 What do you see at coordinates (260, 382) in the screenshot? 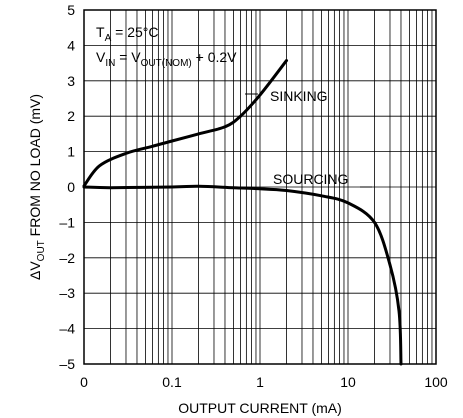
I see `x-tick-label: 1` at bounding box center [260, 382].